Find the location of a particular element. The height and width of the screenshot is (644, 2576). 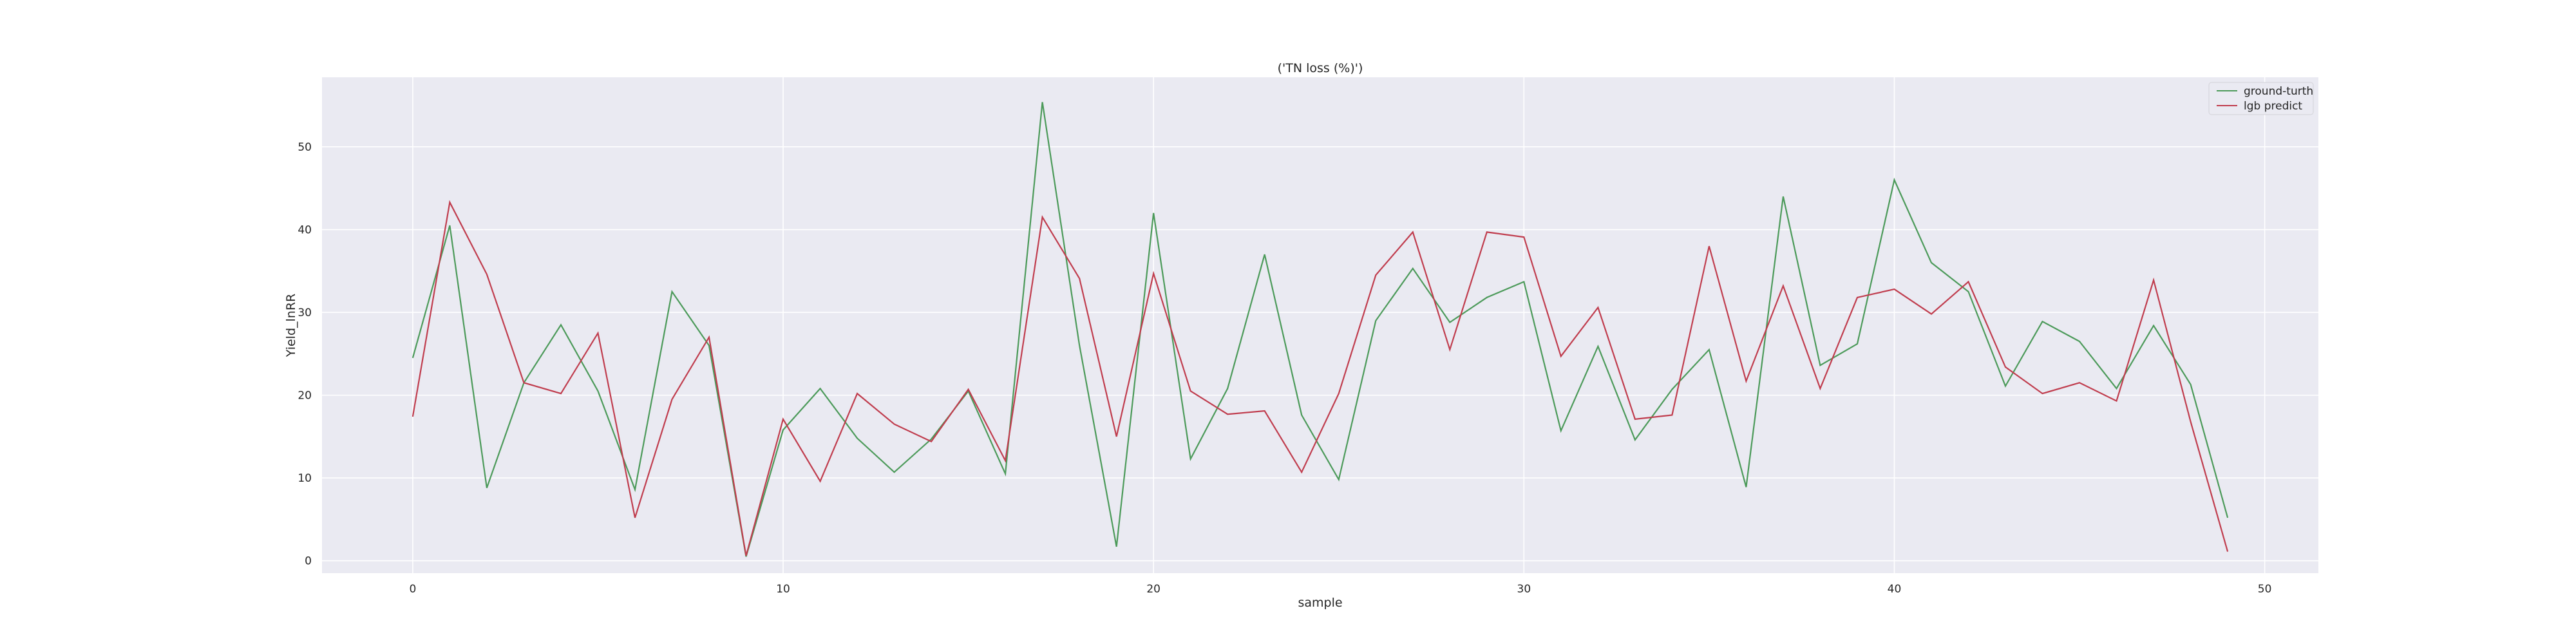

x-tick-label: 0 is located at coordinates (413, 589).